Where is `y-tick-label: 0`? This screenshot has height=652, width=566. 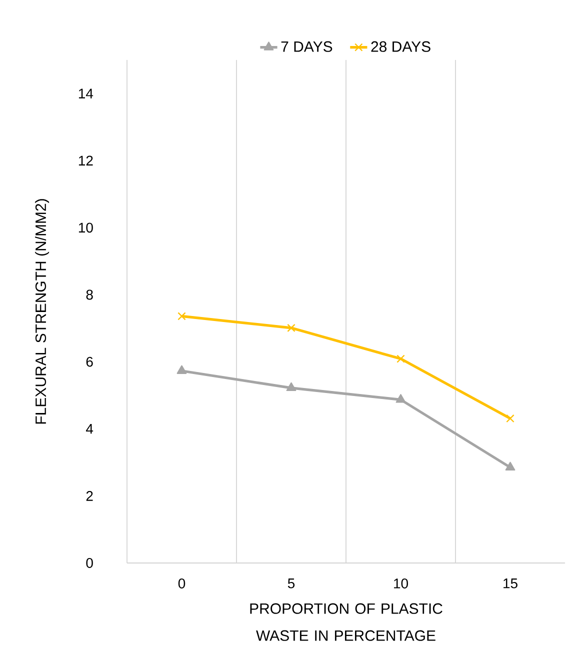 y-tick-label: 0 is located at coordinates (89, 563).